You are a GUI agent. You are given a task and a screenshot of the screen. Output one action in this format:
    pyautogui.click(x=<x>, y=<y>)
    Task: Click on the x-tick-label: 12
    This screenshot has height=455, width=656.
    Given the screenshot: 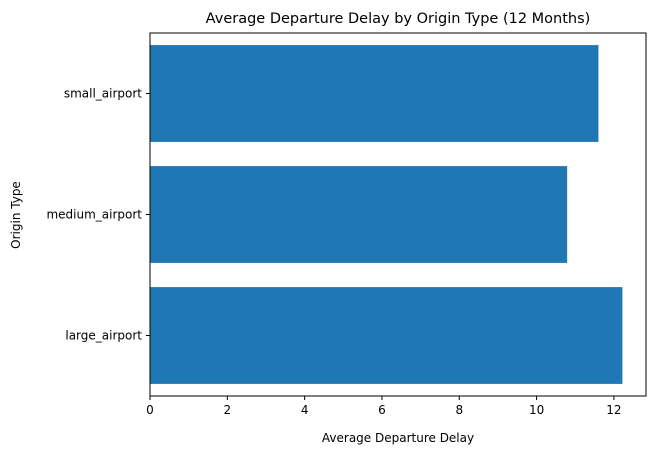 What is the action you would take?
    pyautogui.click(x=613, y=410)
    